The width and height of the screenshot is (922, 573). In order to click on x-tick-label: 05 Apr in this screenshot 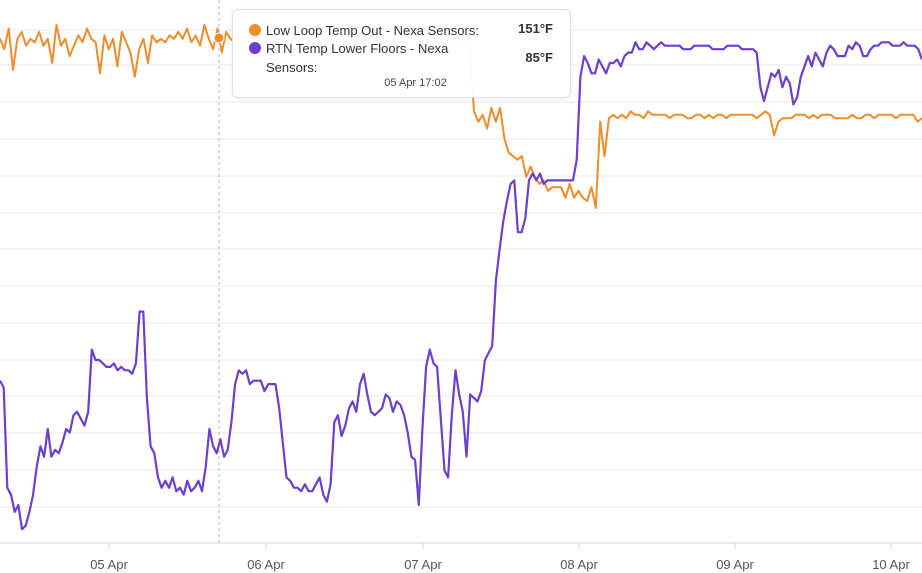, I will do `click(109, 564)`.